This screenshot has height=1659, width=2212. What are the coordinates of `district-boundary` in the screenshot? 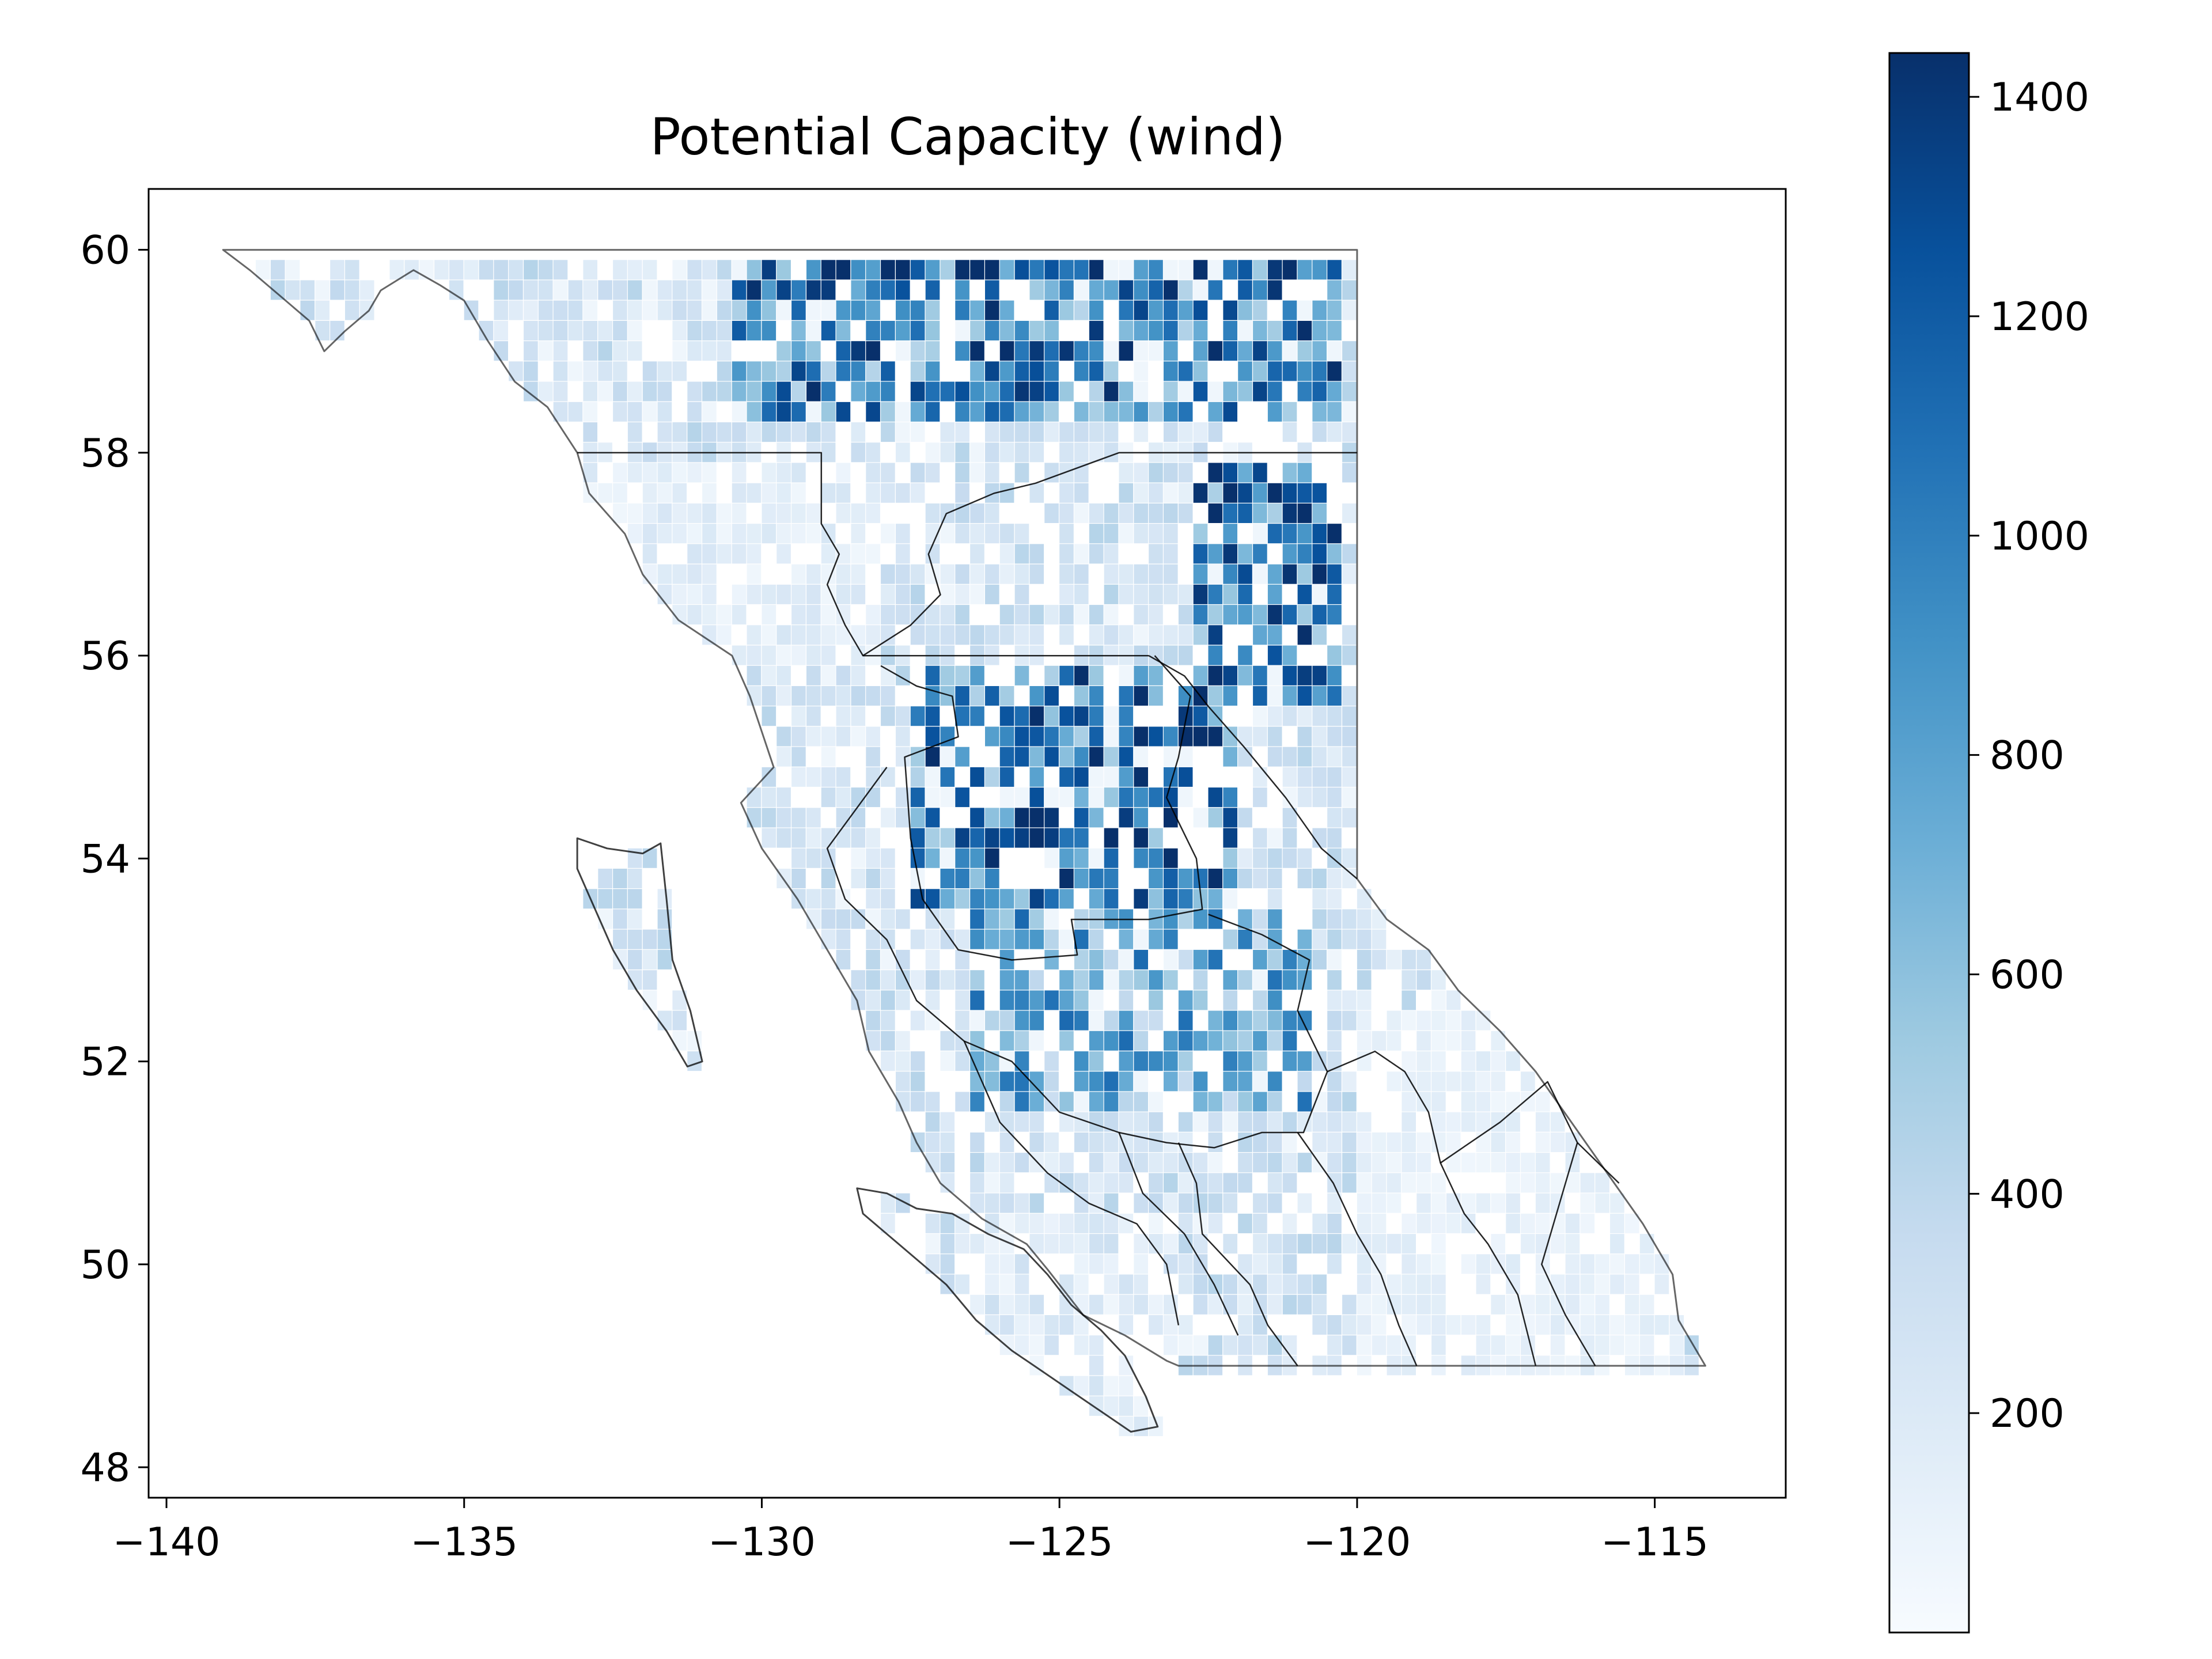 It's located at (863, 554).